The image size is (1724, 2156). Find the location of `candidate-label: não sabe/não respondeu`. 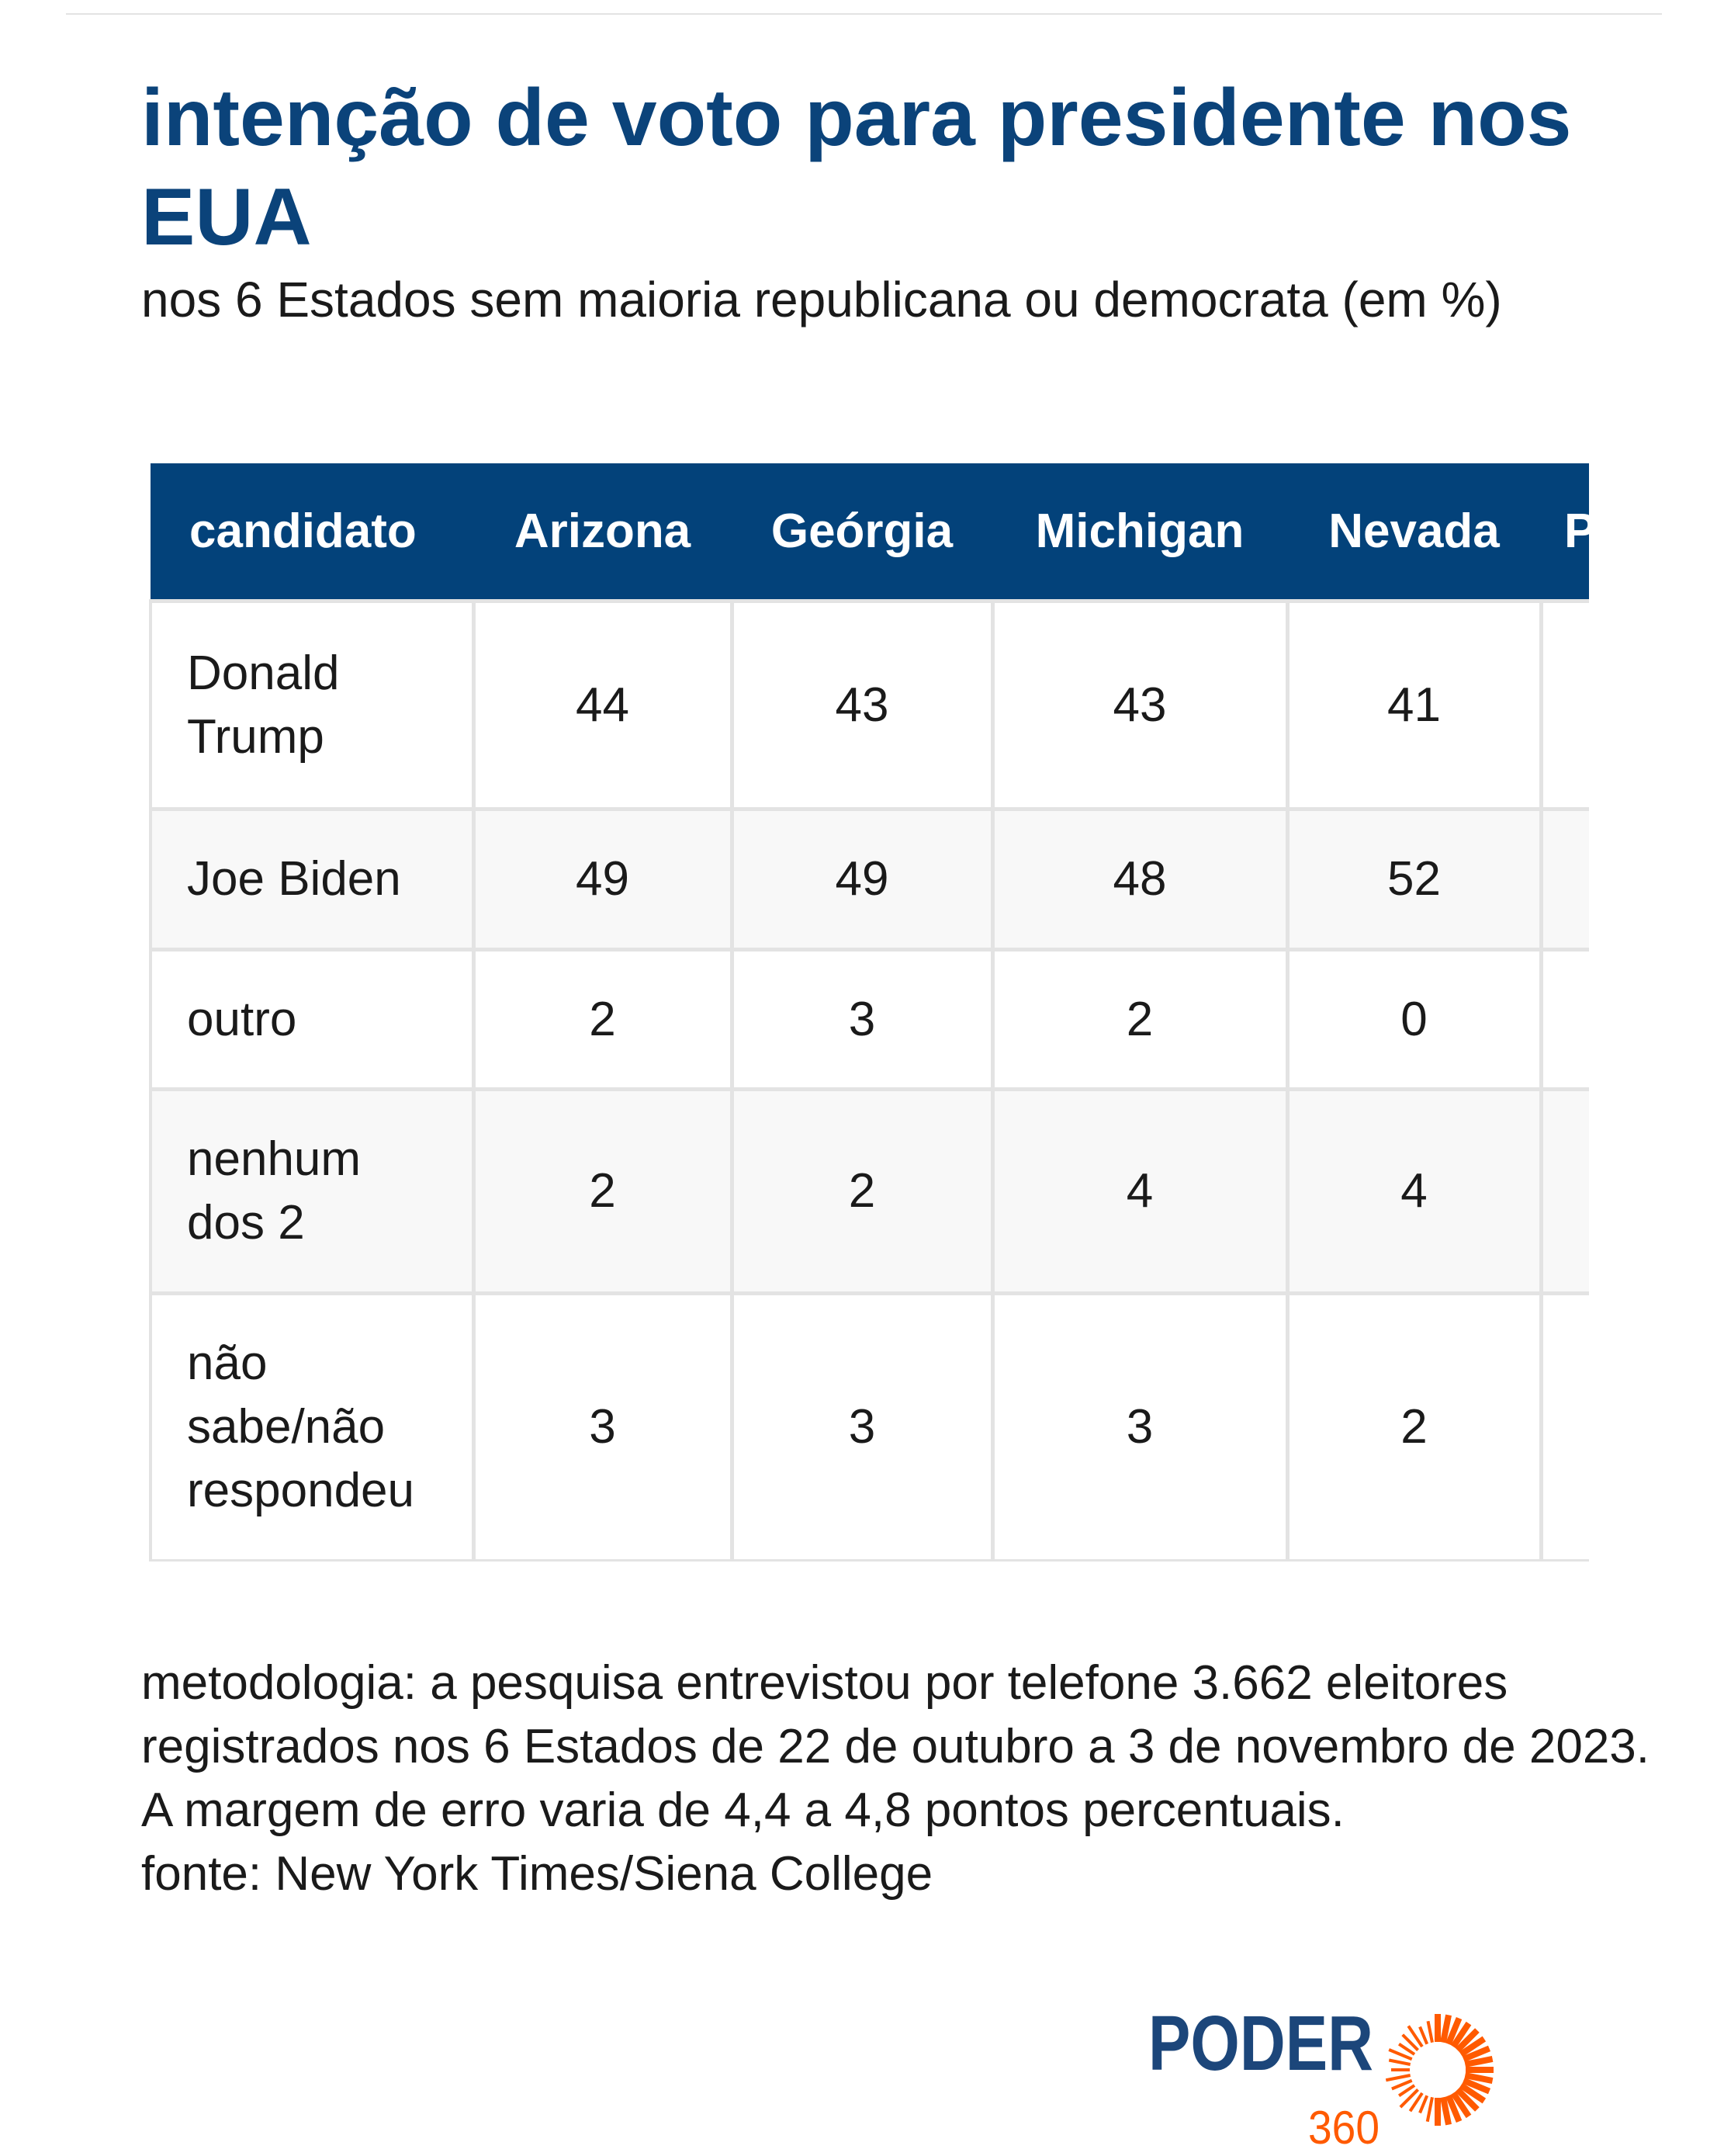

candidate-label: não sabe/não respondeu is located at coordinates (312, 1426).